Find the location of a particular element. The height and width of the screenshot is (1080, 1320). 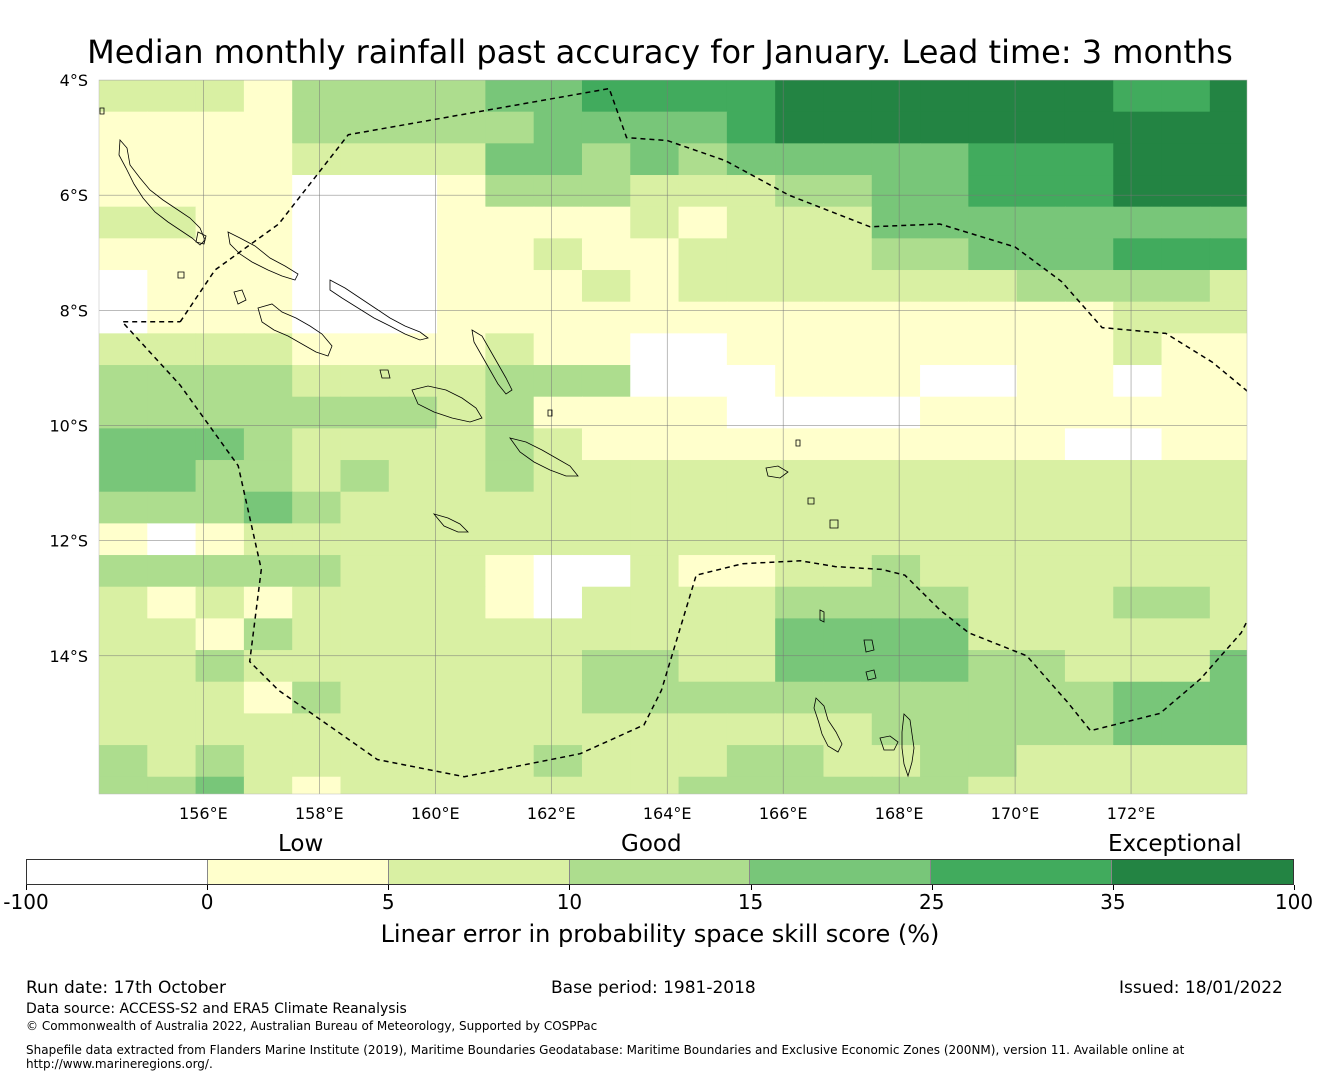

colorbar-tick-label: 25 is located at coordinates (931, 902).